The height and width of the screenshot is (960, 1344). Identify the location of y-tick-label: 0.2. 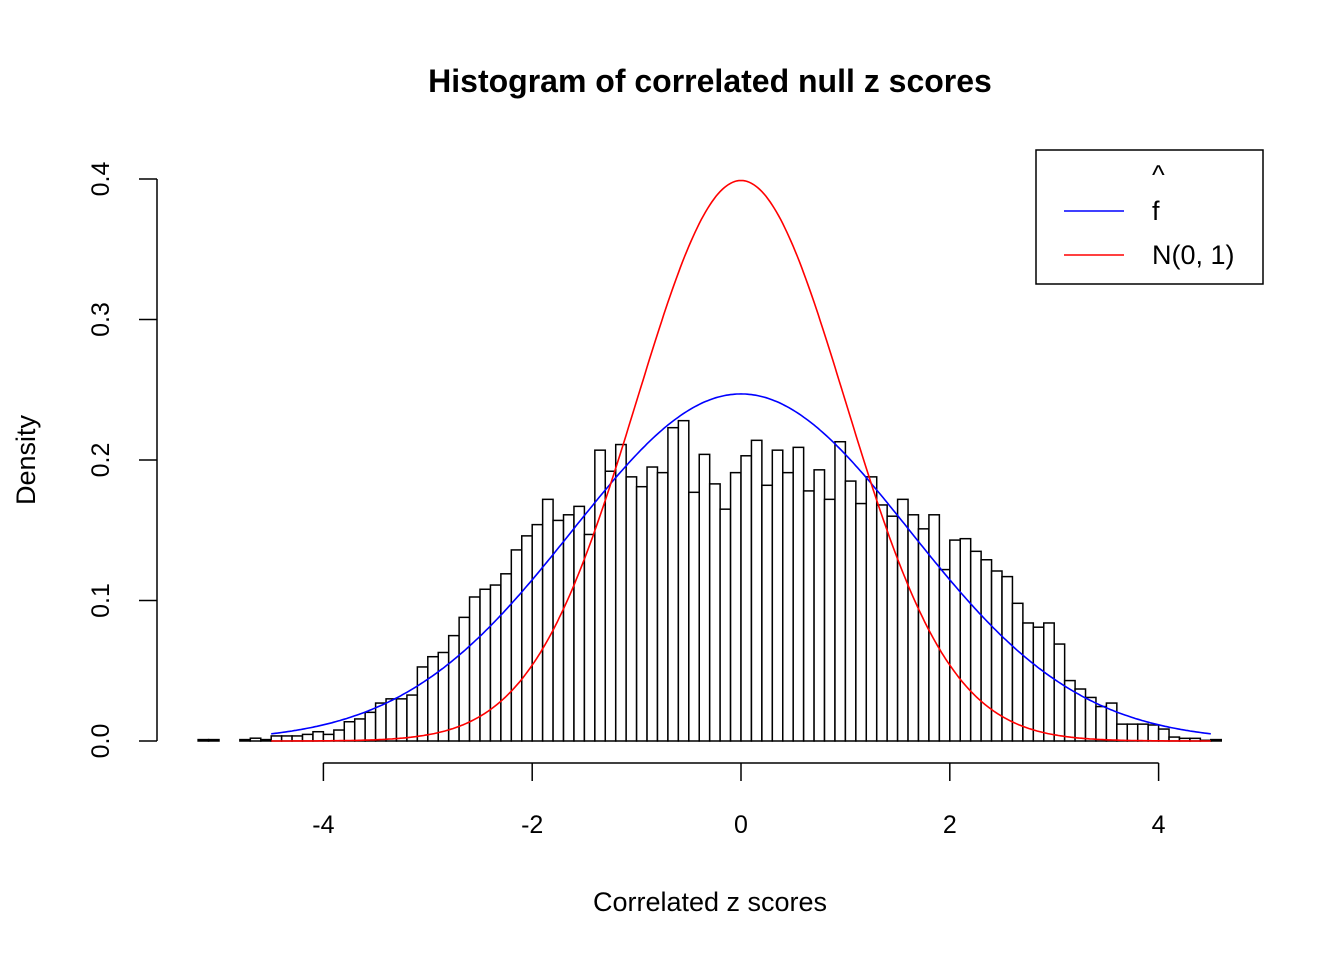
(101, 460).